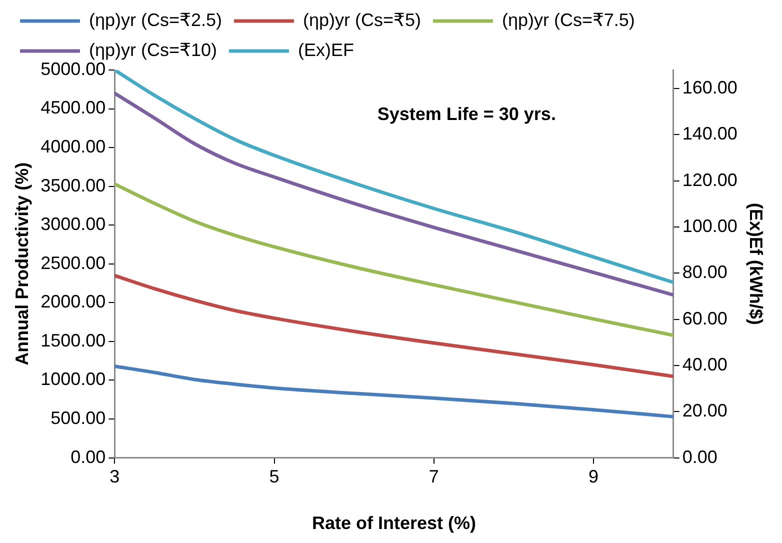  I want to click on legend-label: (ηp)yr (Cs=₹10), so click(153, 50).